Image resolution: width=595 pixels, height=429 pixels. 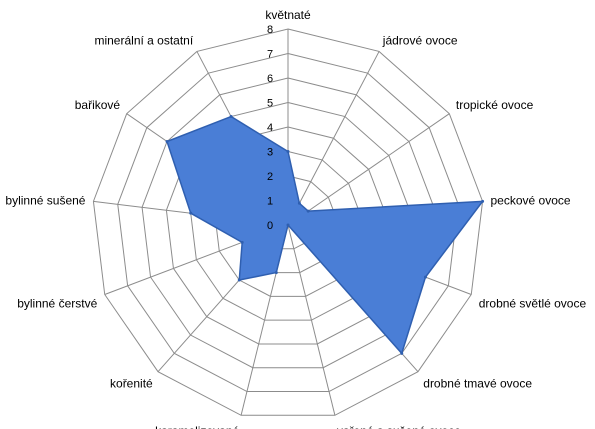 What do you see at coordinates (399, 426) in the screenshot?
I see `category-label-6: vařené a sušené ovoce` at bounding box center [399, 426].